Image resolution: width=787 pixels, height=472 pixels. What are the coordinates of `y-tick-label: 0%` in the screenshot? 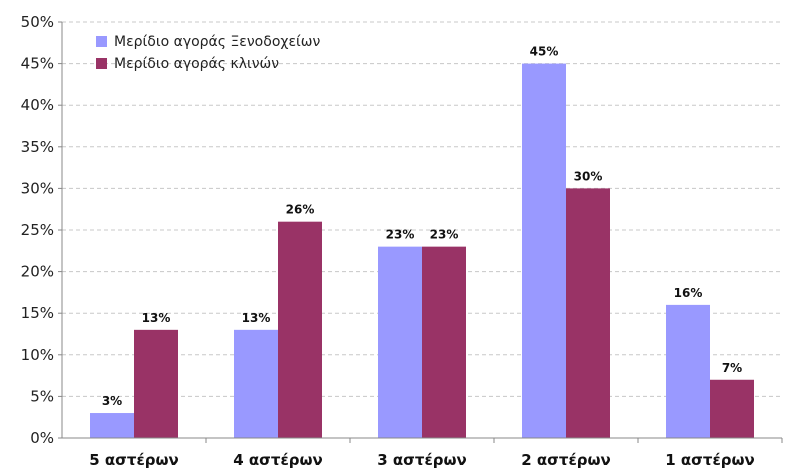 It's located at (42, 438).